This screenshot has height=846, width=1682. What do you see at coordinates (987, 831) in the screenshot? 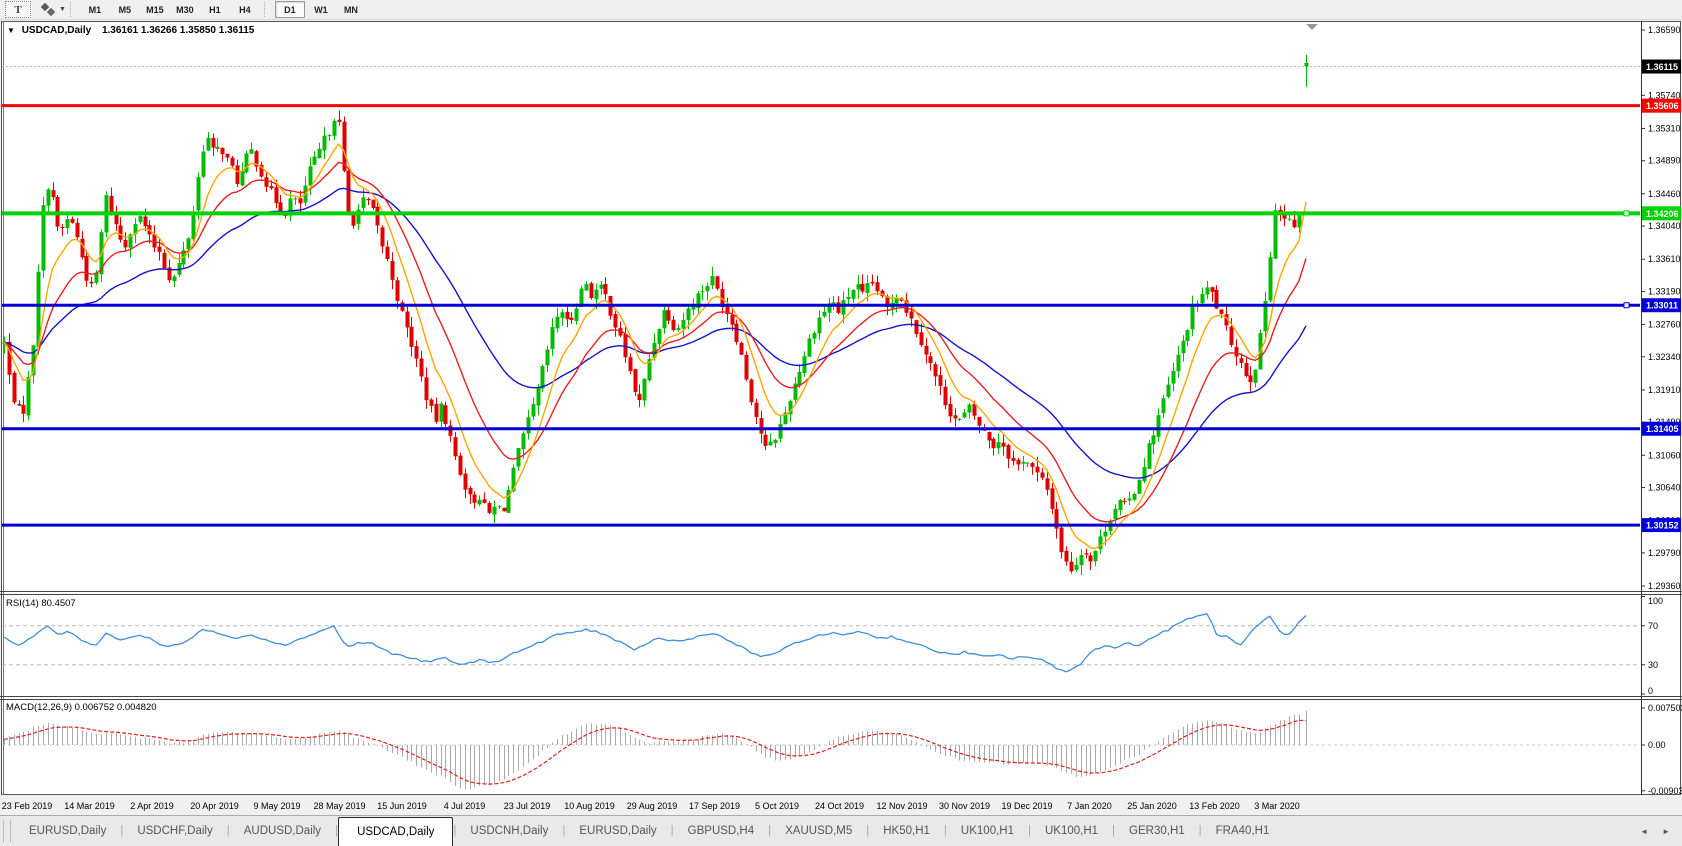
I see `chart-tab-uk100-9: UK100,H1` at bounding box center [987, 831].